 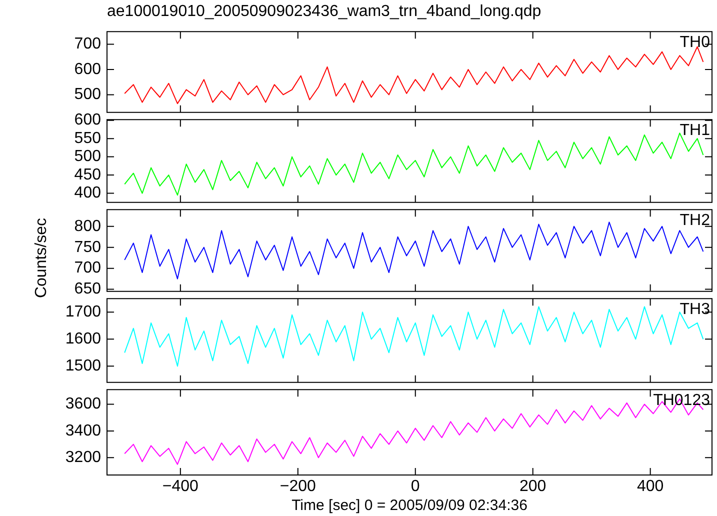 What do you see at coordinates (695, 131) in the screenshot?
I see `series-label: TH1` at bounding box center [695, 131].